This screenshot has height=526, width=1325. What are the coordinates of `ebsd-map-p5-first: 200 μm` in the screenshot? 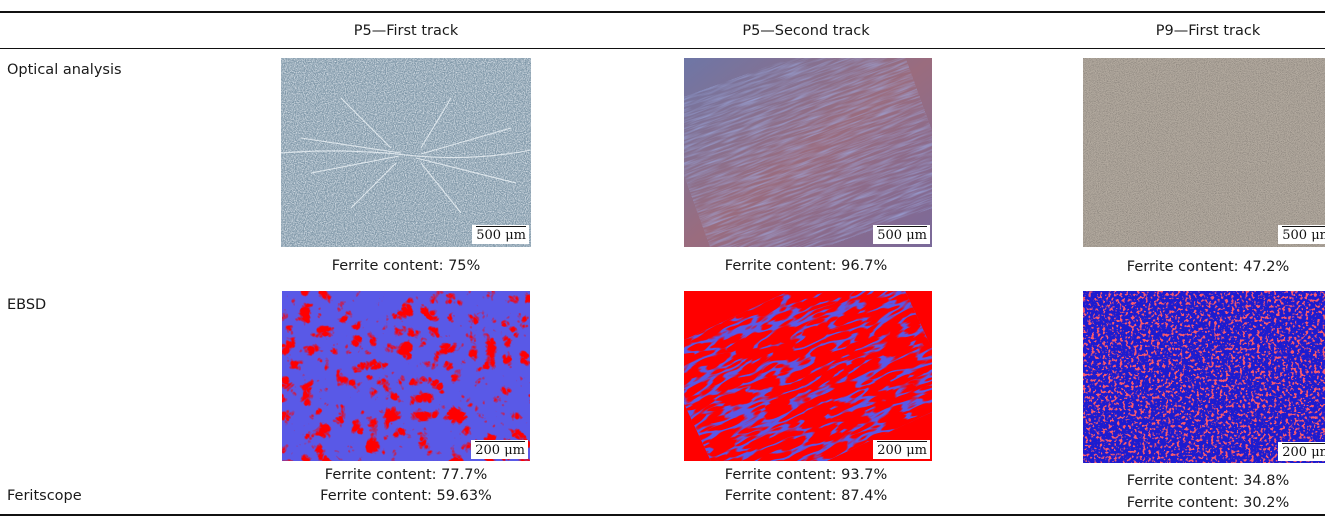 It's located at (406, 376).